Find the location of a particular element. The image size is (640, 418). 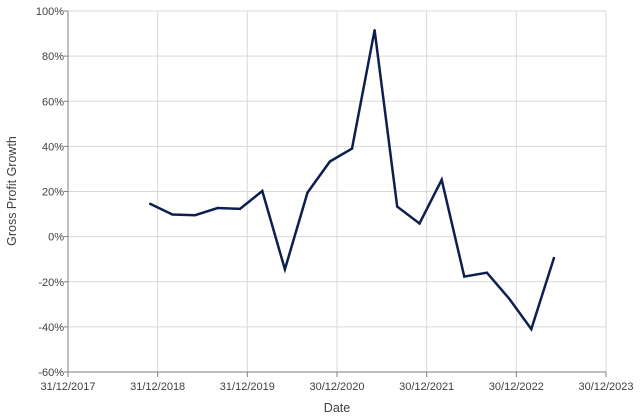

x-tick-label: 30/12/2023 is located at coordinates (605, 387).